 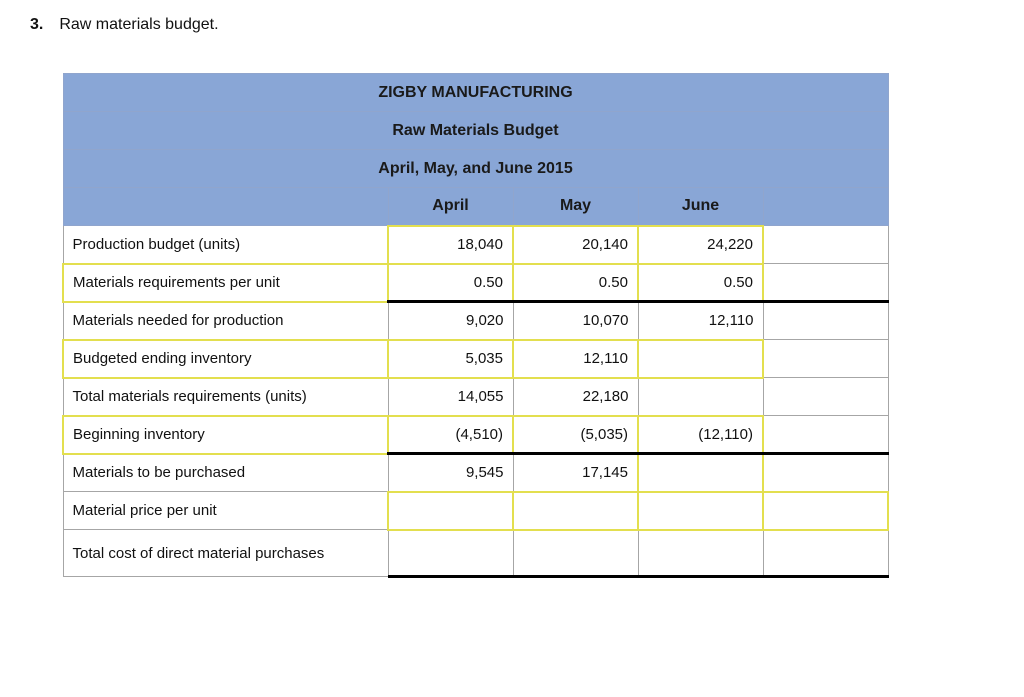 What do you see at coordinates (575, 472) in the screenshot?
I see `value-cell: 17,145` at bounding box center [575, 472].